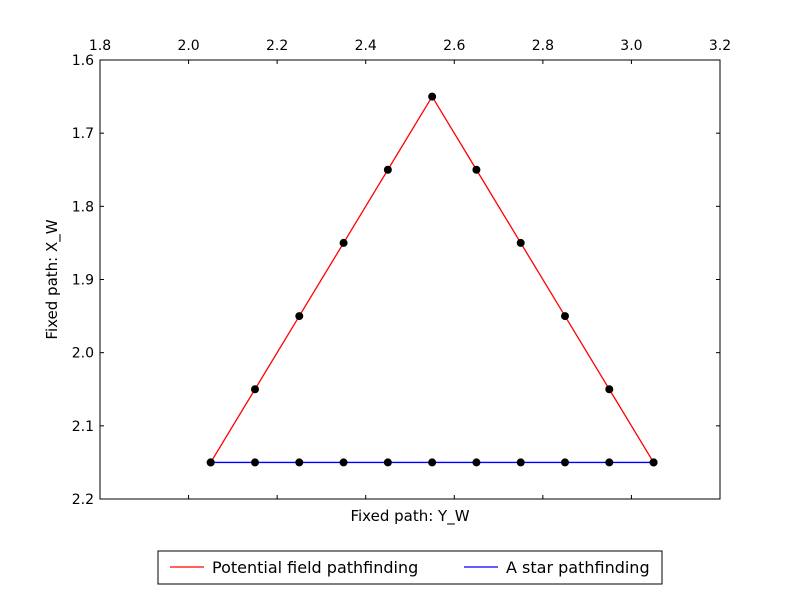 The width and height of the screenshot is (800, 600). What do you see at coordinates (277, 46) in the screenshot?
I see `x-tick-label-2: 2.2` at bounding box center [277, 46].